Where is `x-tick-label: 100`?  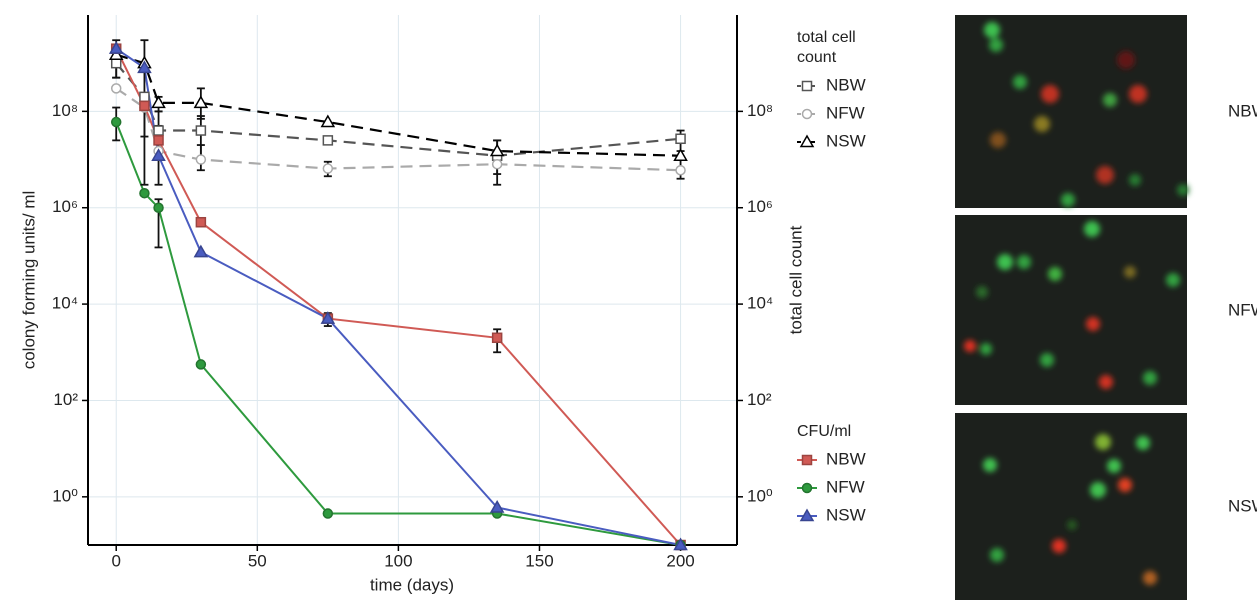
x-tick-label: 100 is located at coordinates (398, 560).